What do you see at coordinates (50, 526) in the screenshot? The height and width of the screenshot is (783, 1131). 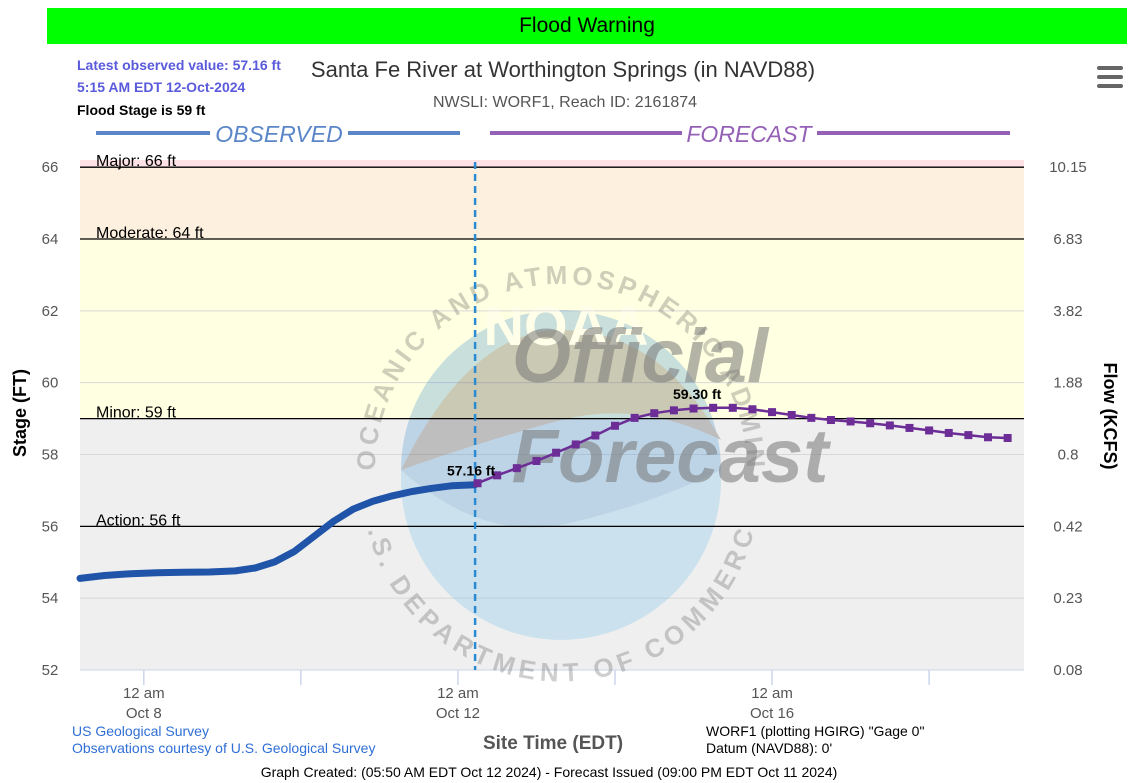 I see `y-tick-label: 56` at bounding box center [50, 526].